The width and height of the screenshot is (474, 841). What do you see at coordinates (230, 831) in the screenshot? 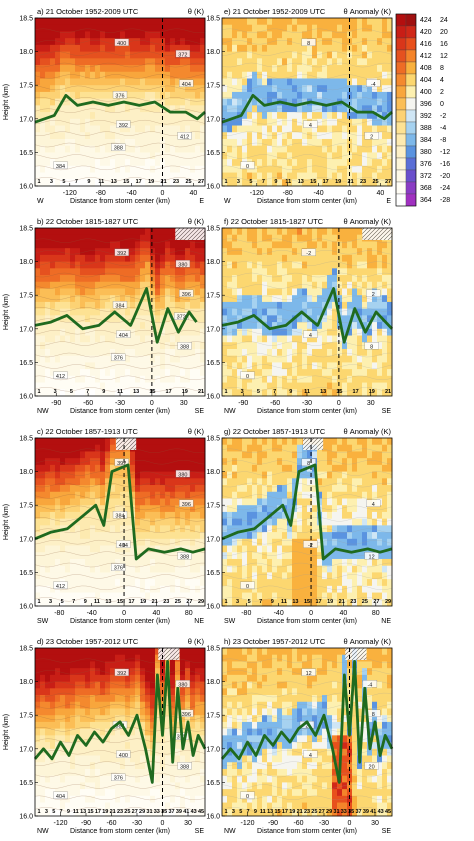
I see `left-direction: NW` at bounding box center [230, 831].